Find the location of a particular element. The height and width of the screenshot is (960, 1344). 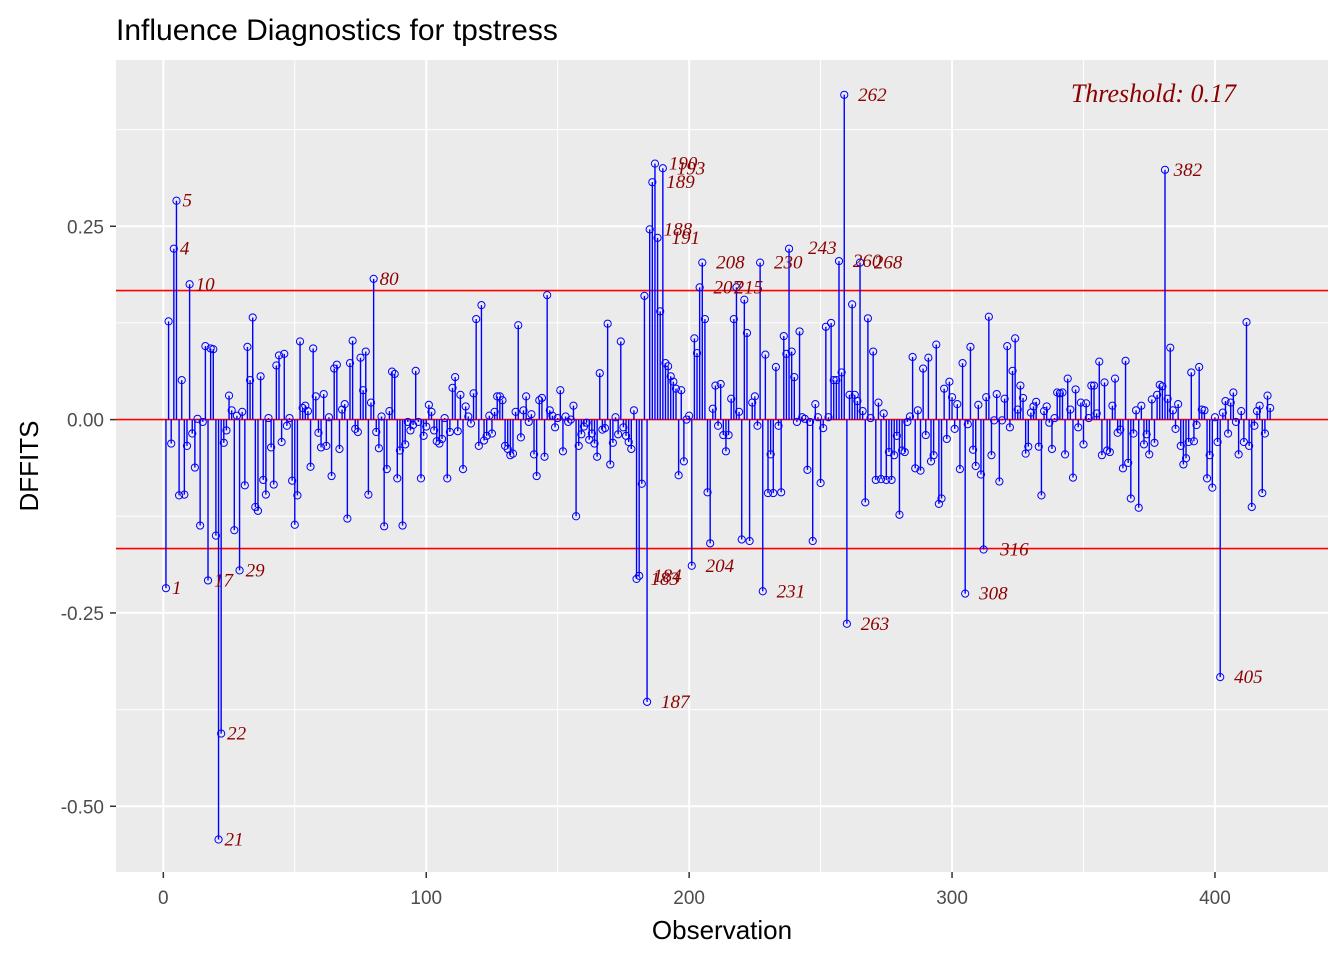

observation-label: 215 is located at coordinates (749, 287).